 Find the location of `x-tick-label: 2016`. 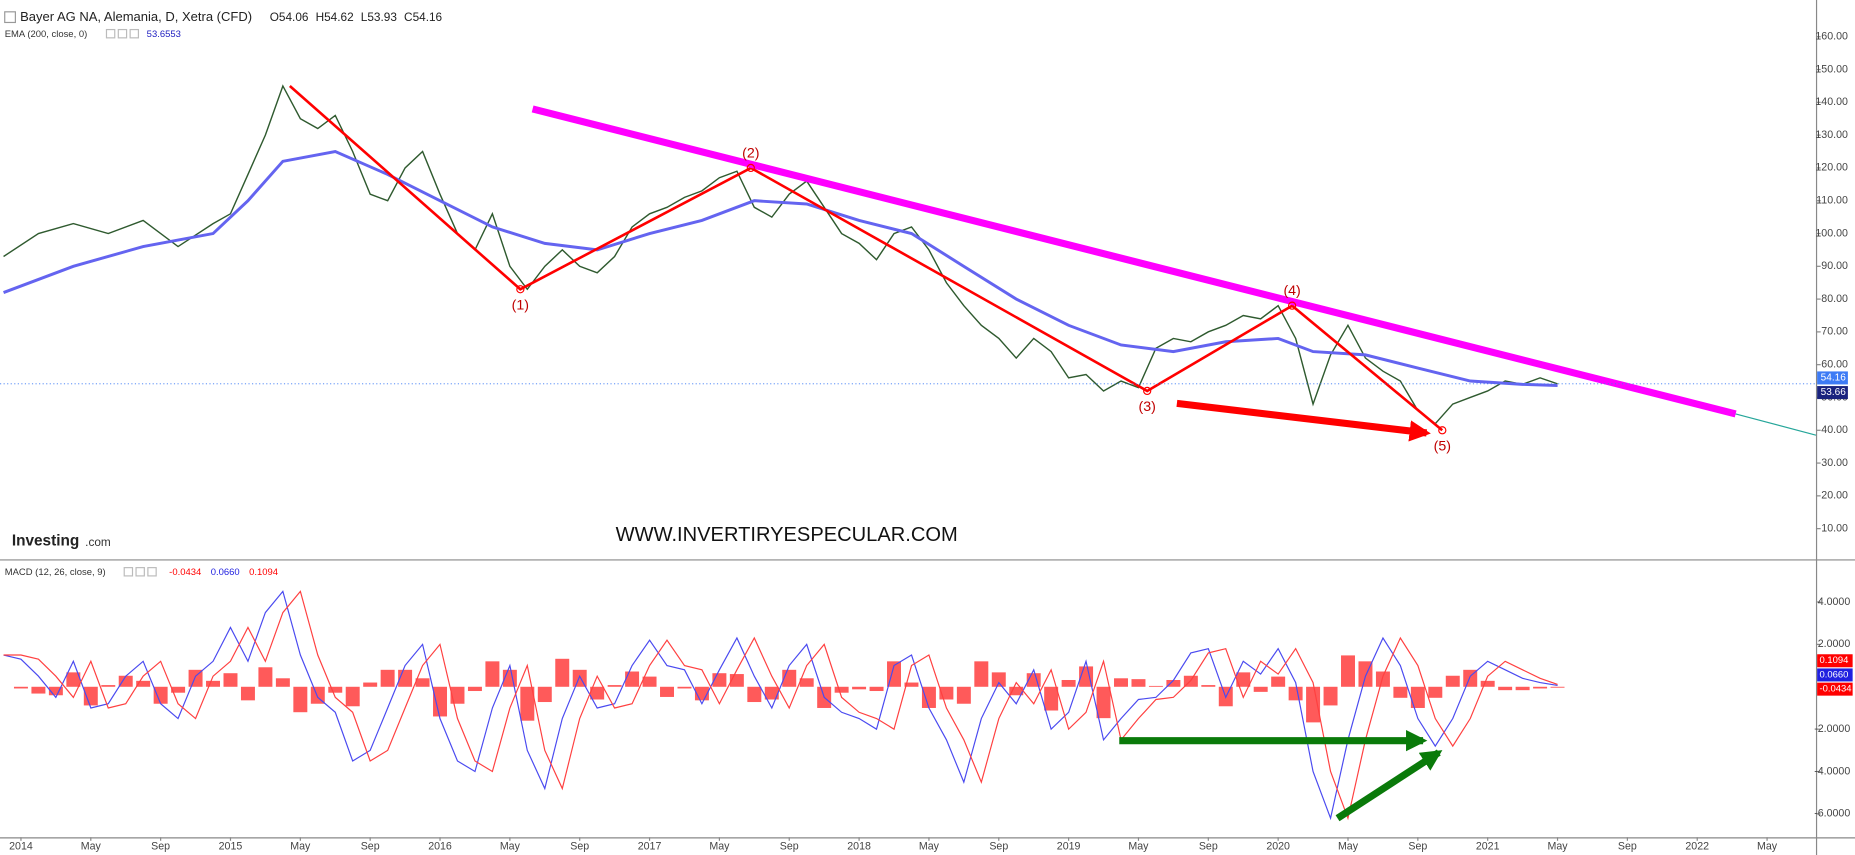

x-tick-label: 2016 is located at coordinates (440, 847).